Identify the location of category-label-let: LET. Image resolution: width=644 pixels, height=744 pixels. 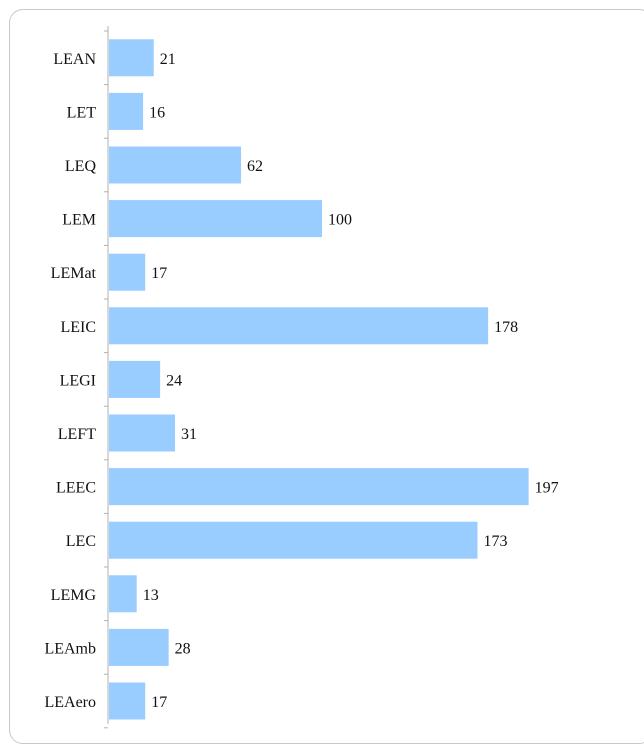
(82, 112).